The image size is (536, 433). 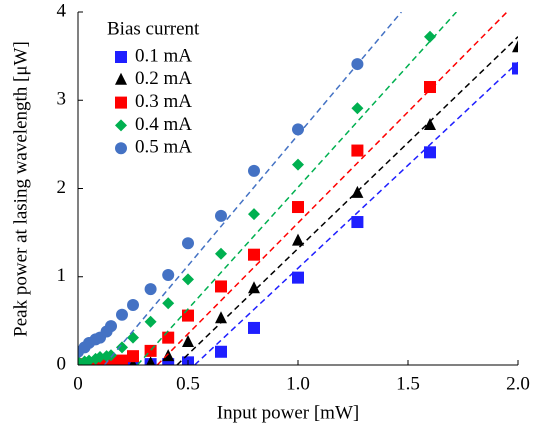 What do you see at coordinates (298, 383) in the screenshot?
I see `x-tick-label: 1.0` at bounding box center [298, 383].